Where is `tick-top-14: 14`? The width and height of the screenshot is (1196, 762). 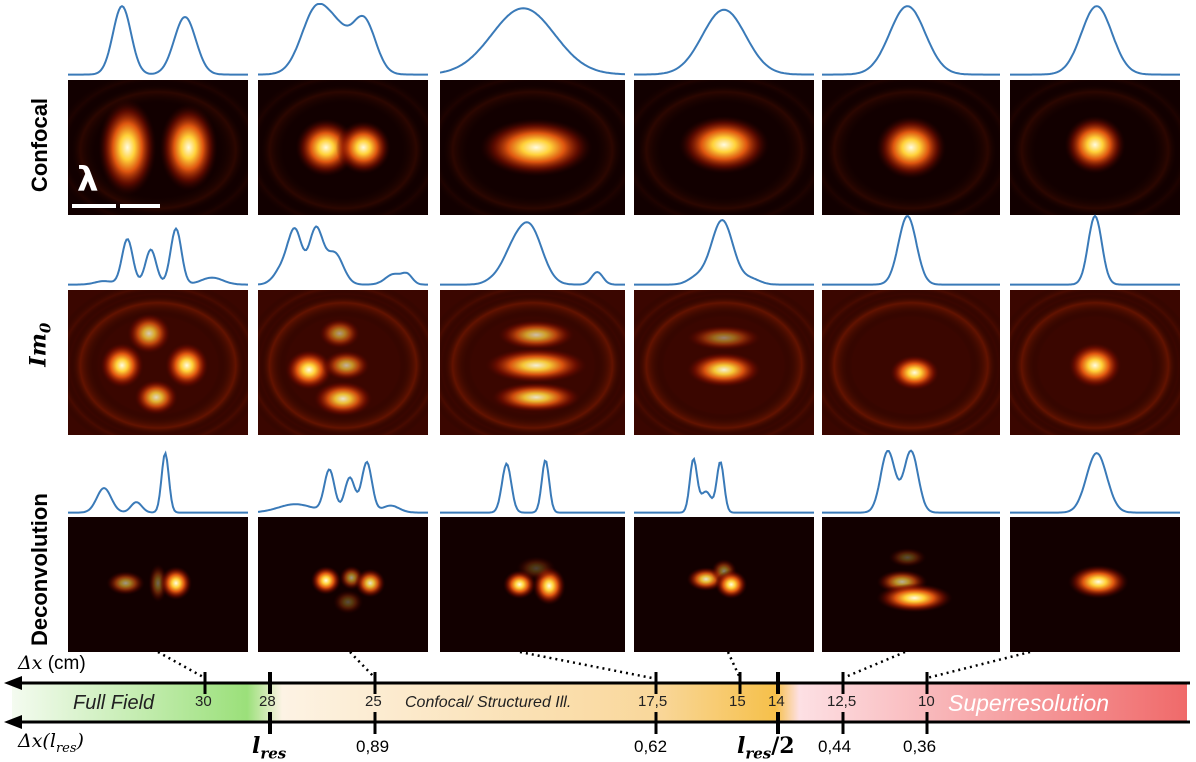
tick-top-14: 14 is located at coordinates (776, 701).